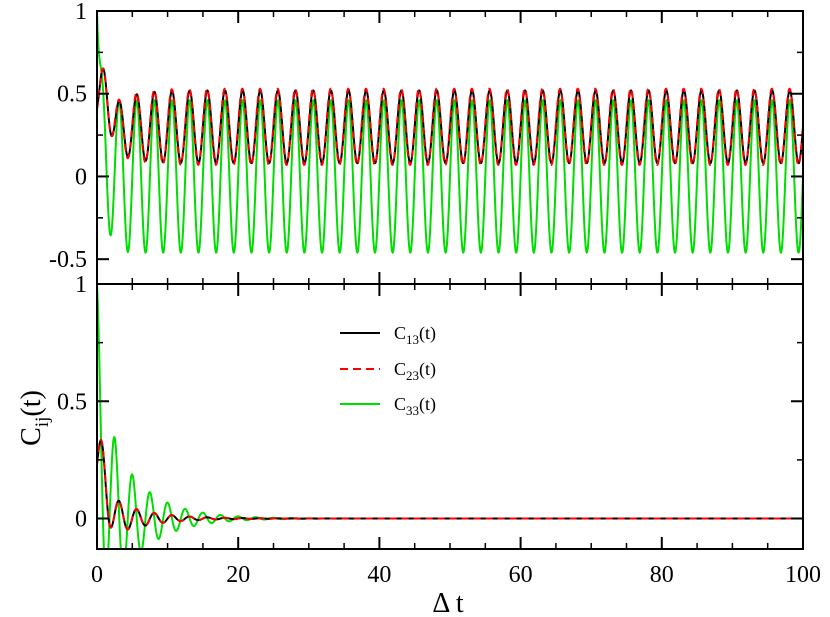 This screenshot has width=830, height=617. I want to click on legend-label-c13: C, so click(400, 333).